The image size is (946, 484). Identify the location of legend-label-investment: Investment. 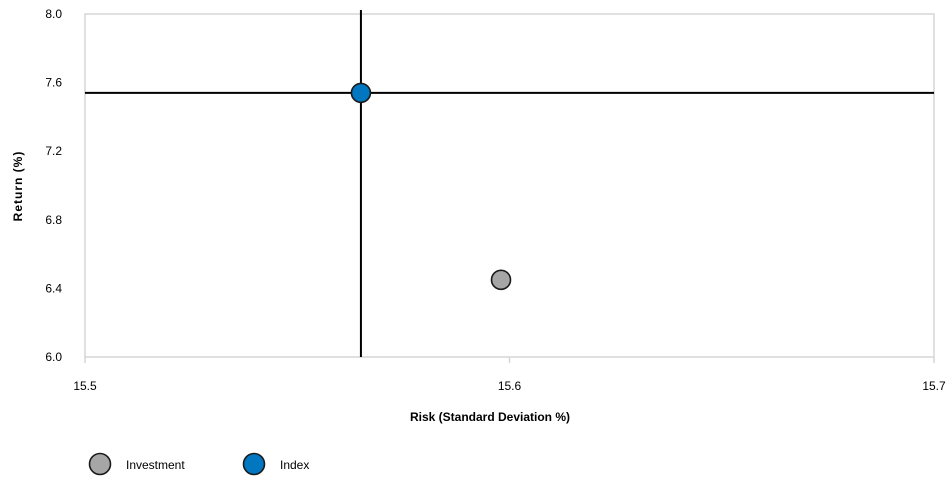
(155, 465).